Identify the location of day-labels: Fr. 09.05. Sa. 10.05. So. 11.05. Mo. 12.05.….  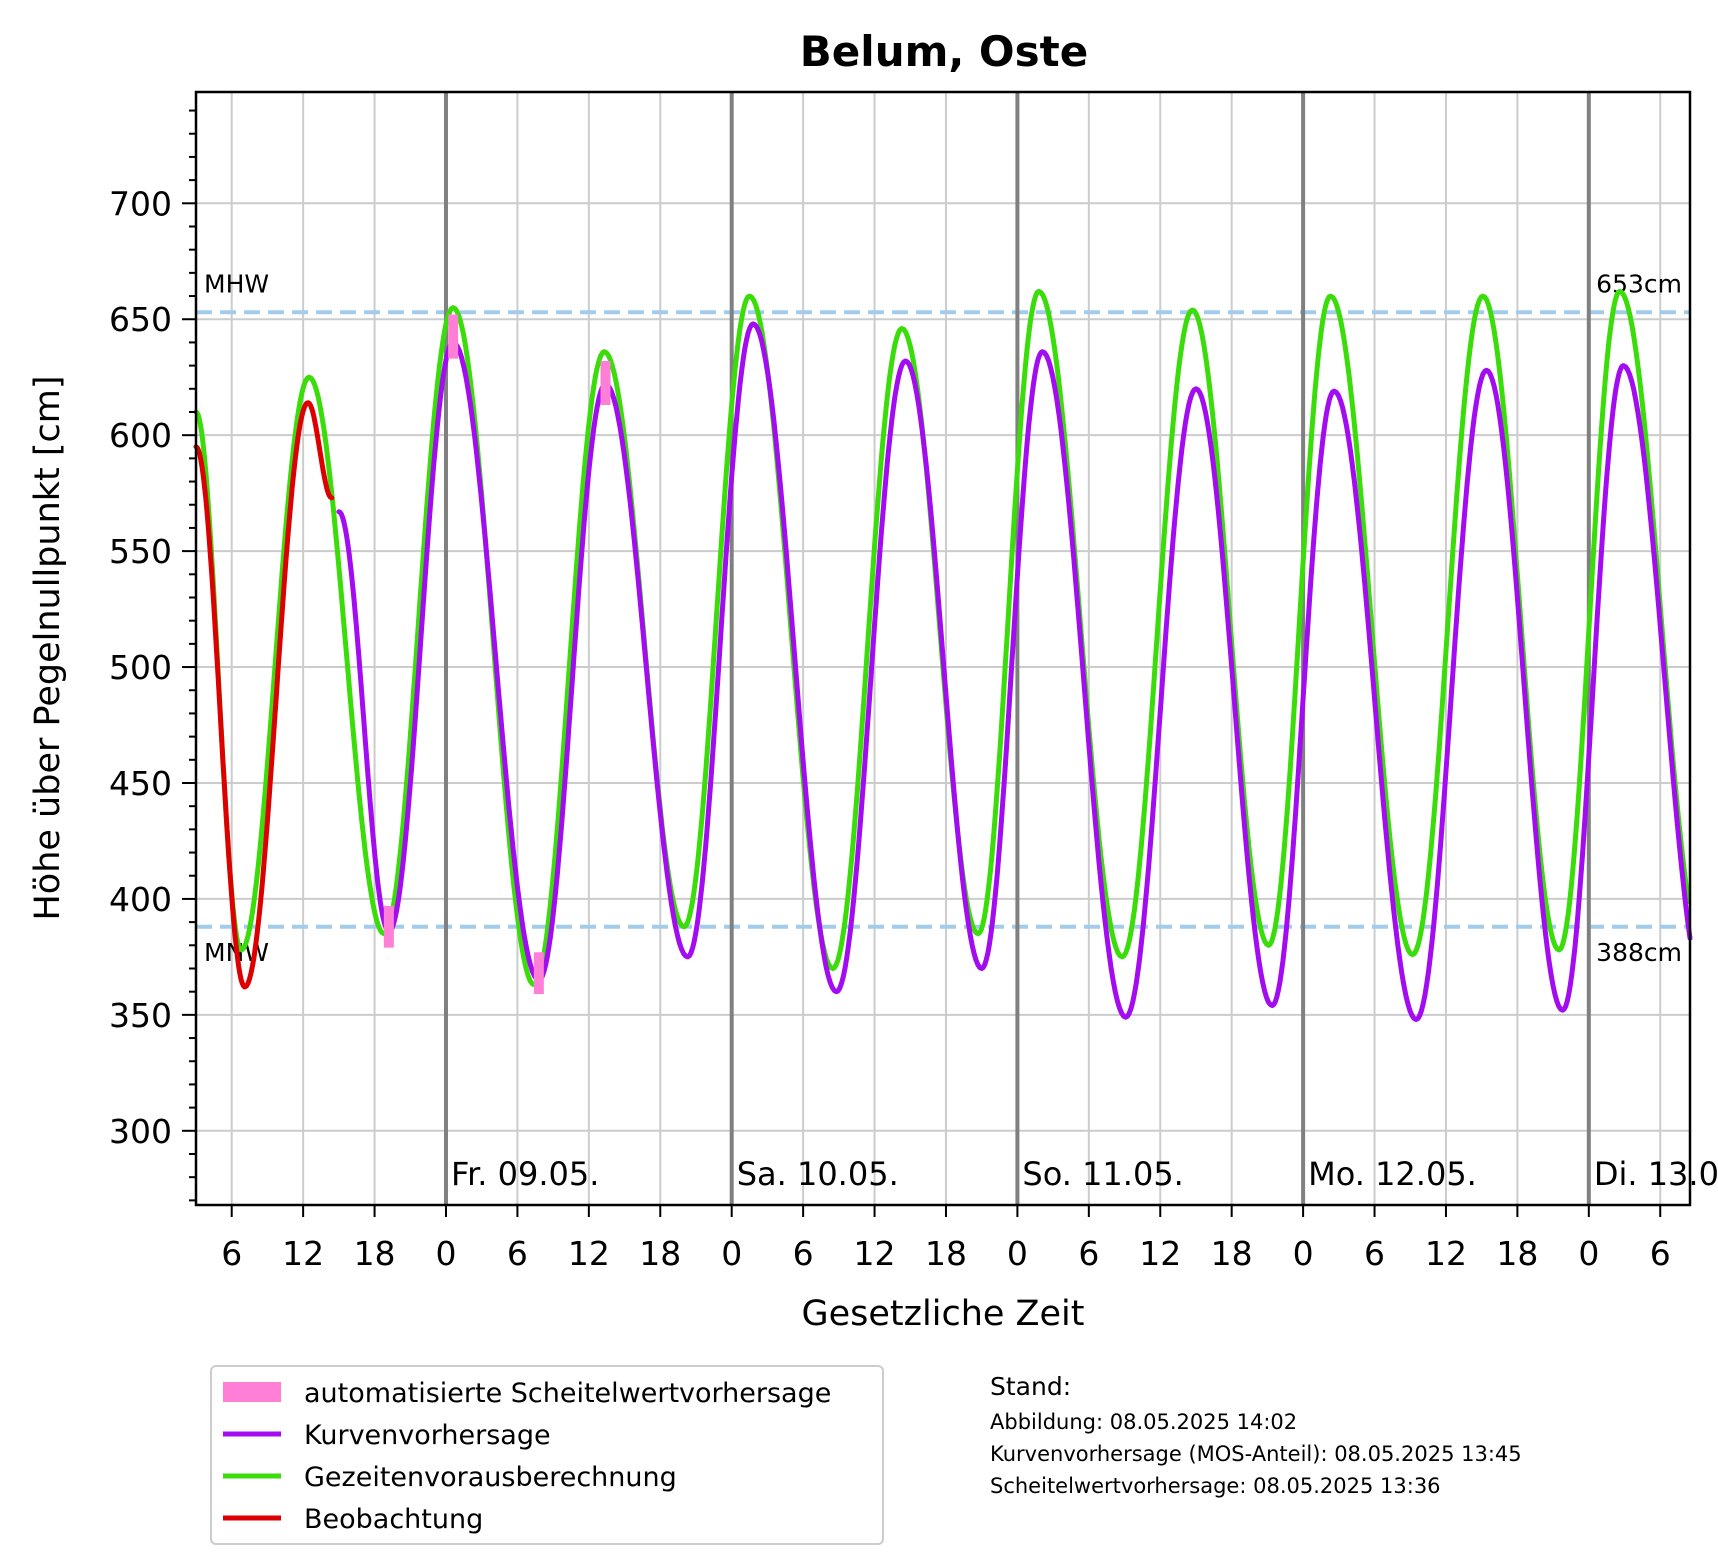
(1084, 1174).